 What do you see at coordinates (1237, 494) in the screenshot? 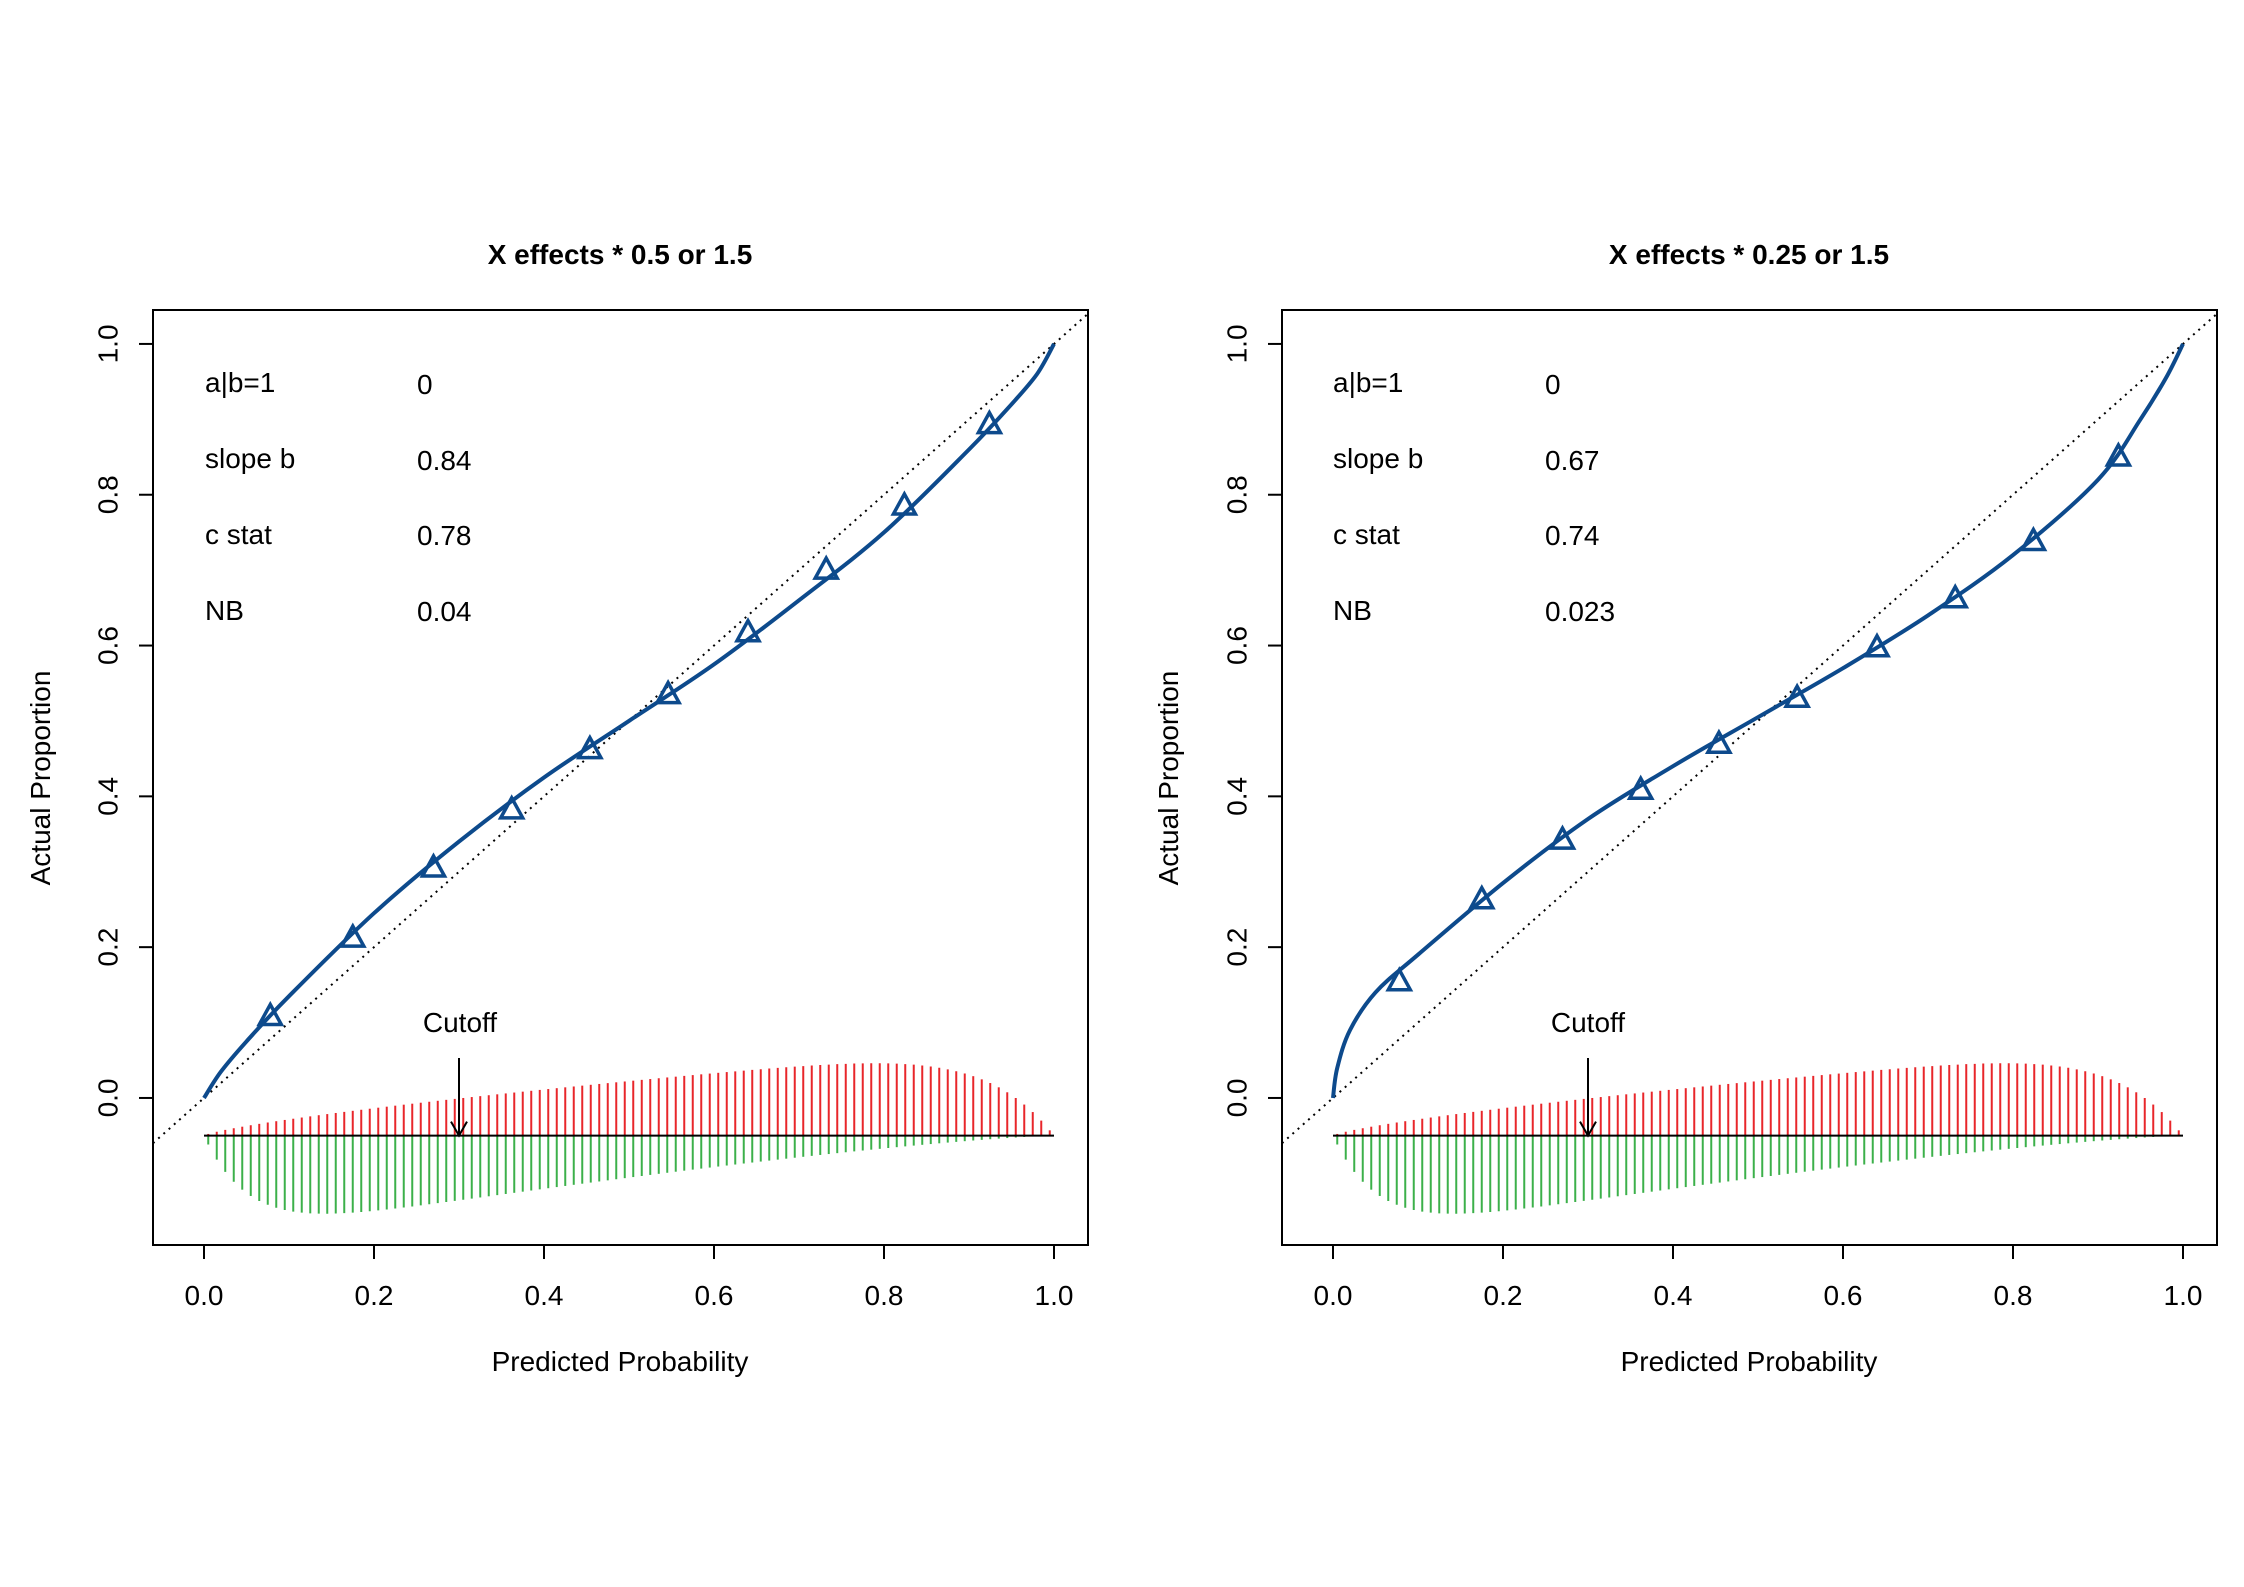
I see `panel-2-y-tick-label: 0.8` at bounding box center [1237, 494].